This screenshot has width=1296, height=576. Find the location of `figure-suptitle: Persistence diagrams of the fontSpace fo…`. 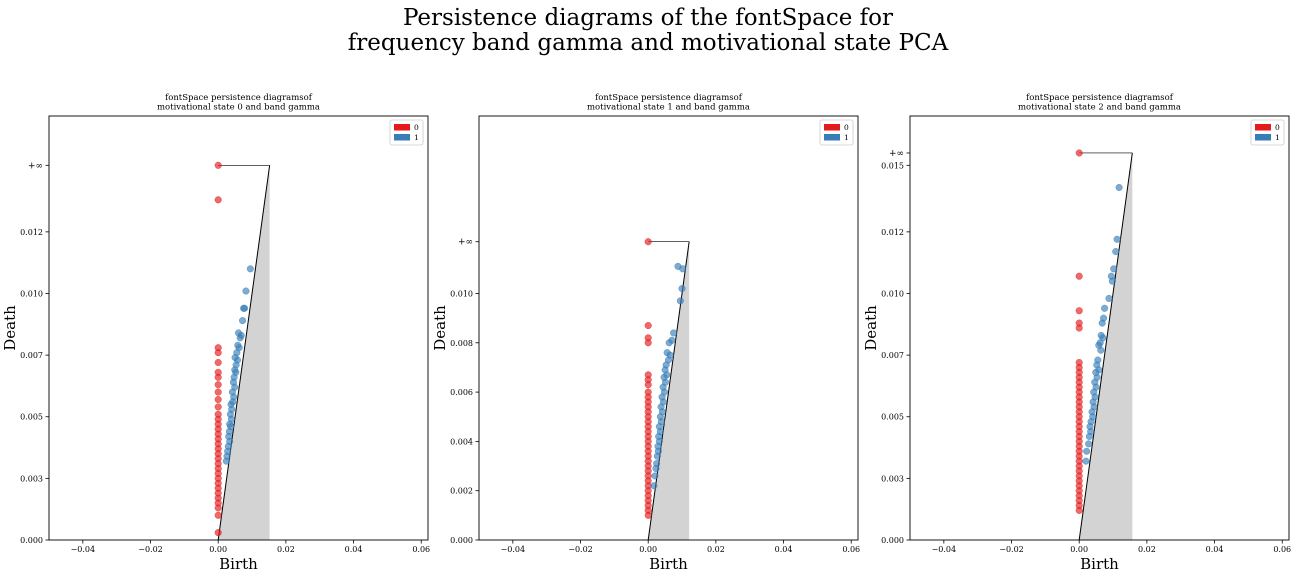

figure-suptitle: Persistence diagrams of the fontSpace fo… is located at coordinates (648, 30).